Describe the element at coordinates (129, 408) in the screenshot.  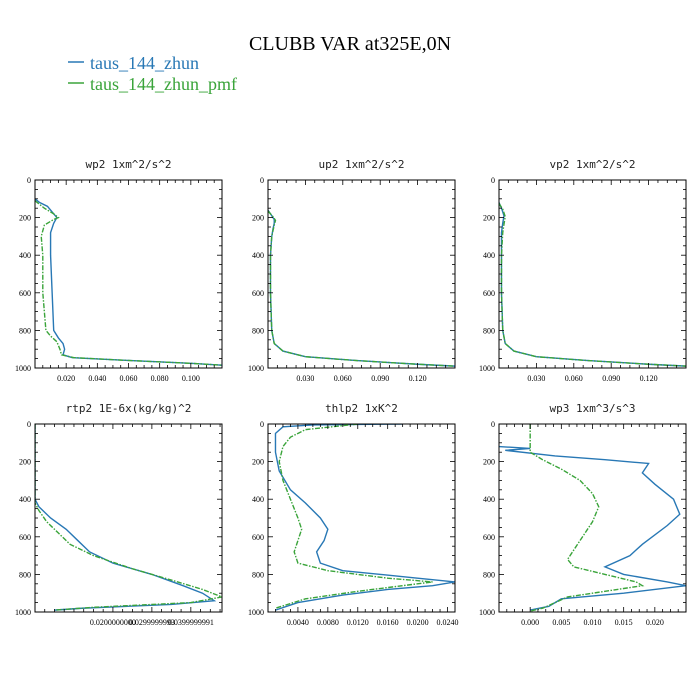
I see `panel-title-3: rtp2 1E-6x(kg/kg)^2` at that location.